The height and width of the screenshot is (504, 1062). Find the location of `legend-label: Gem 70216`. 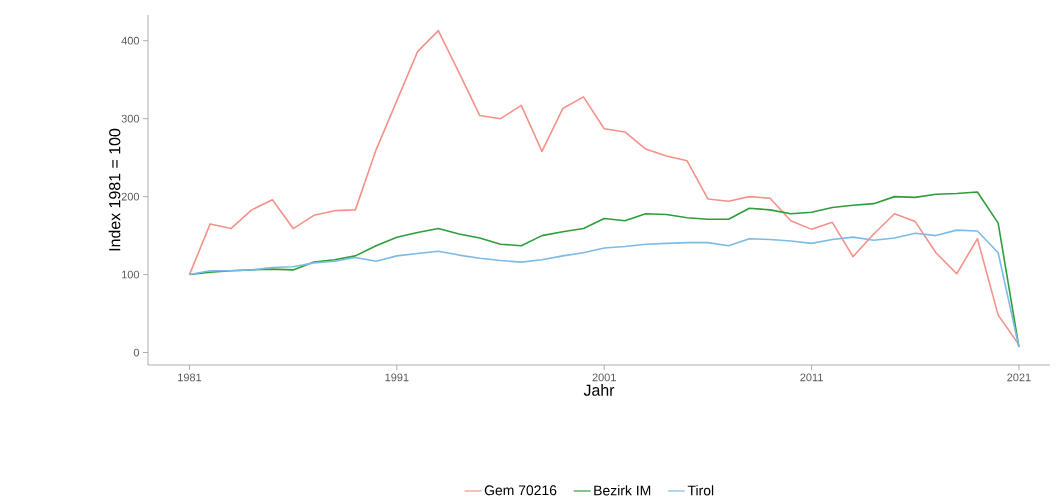

legend-label: Gem 70216 is located at coordinates (520, 490).